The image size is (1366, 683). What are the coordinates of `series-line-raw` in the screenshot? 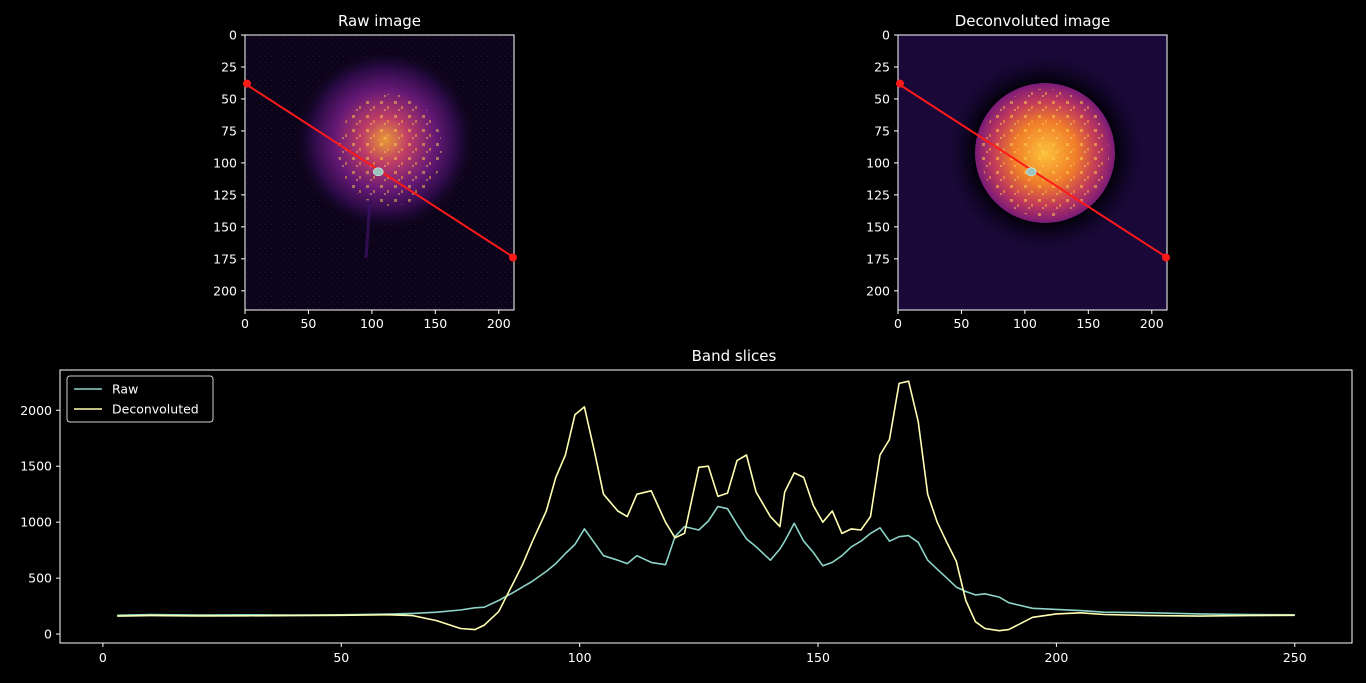 It's located at (706, 561).